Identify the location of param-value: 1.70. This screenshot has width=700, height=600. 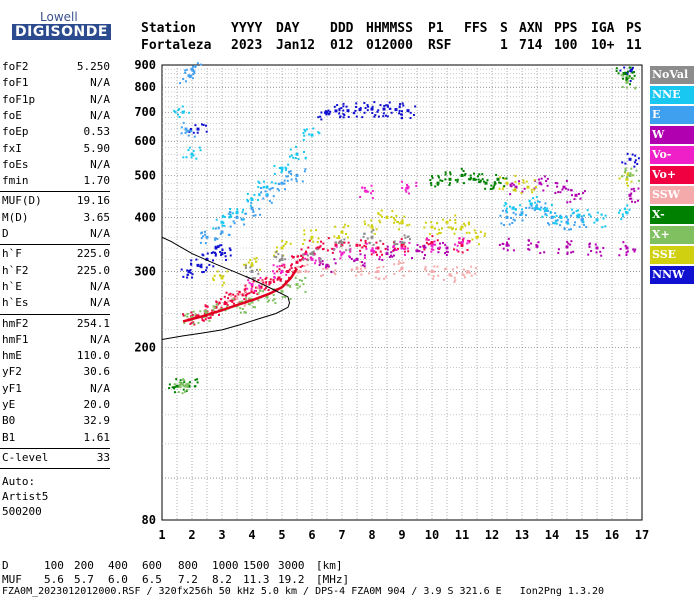
(97, 181).